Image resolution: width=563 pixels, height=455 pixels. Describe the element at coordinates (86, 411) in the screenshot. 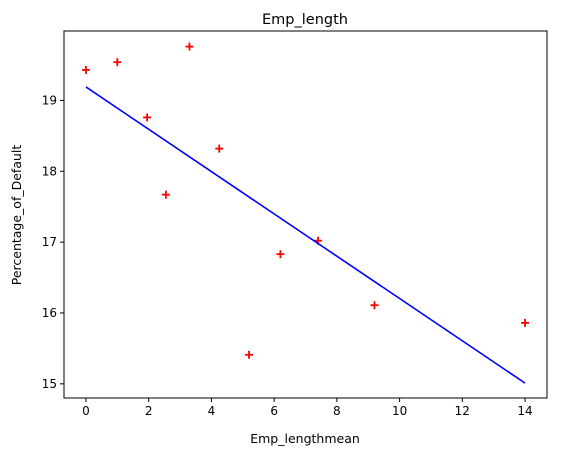

I see `x-tick-label: 0` at that location.